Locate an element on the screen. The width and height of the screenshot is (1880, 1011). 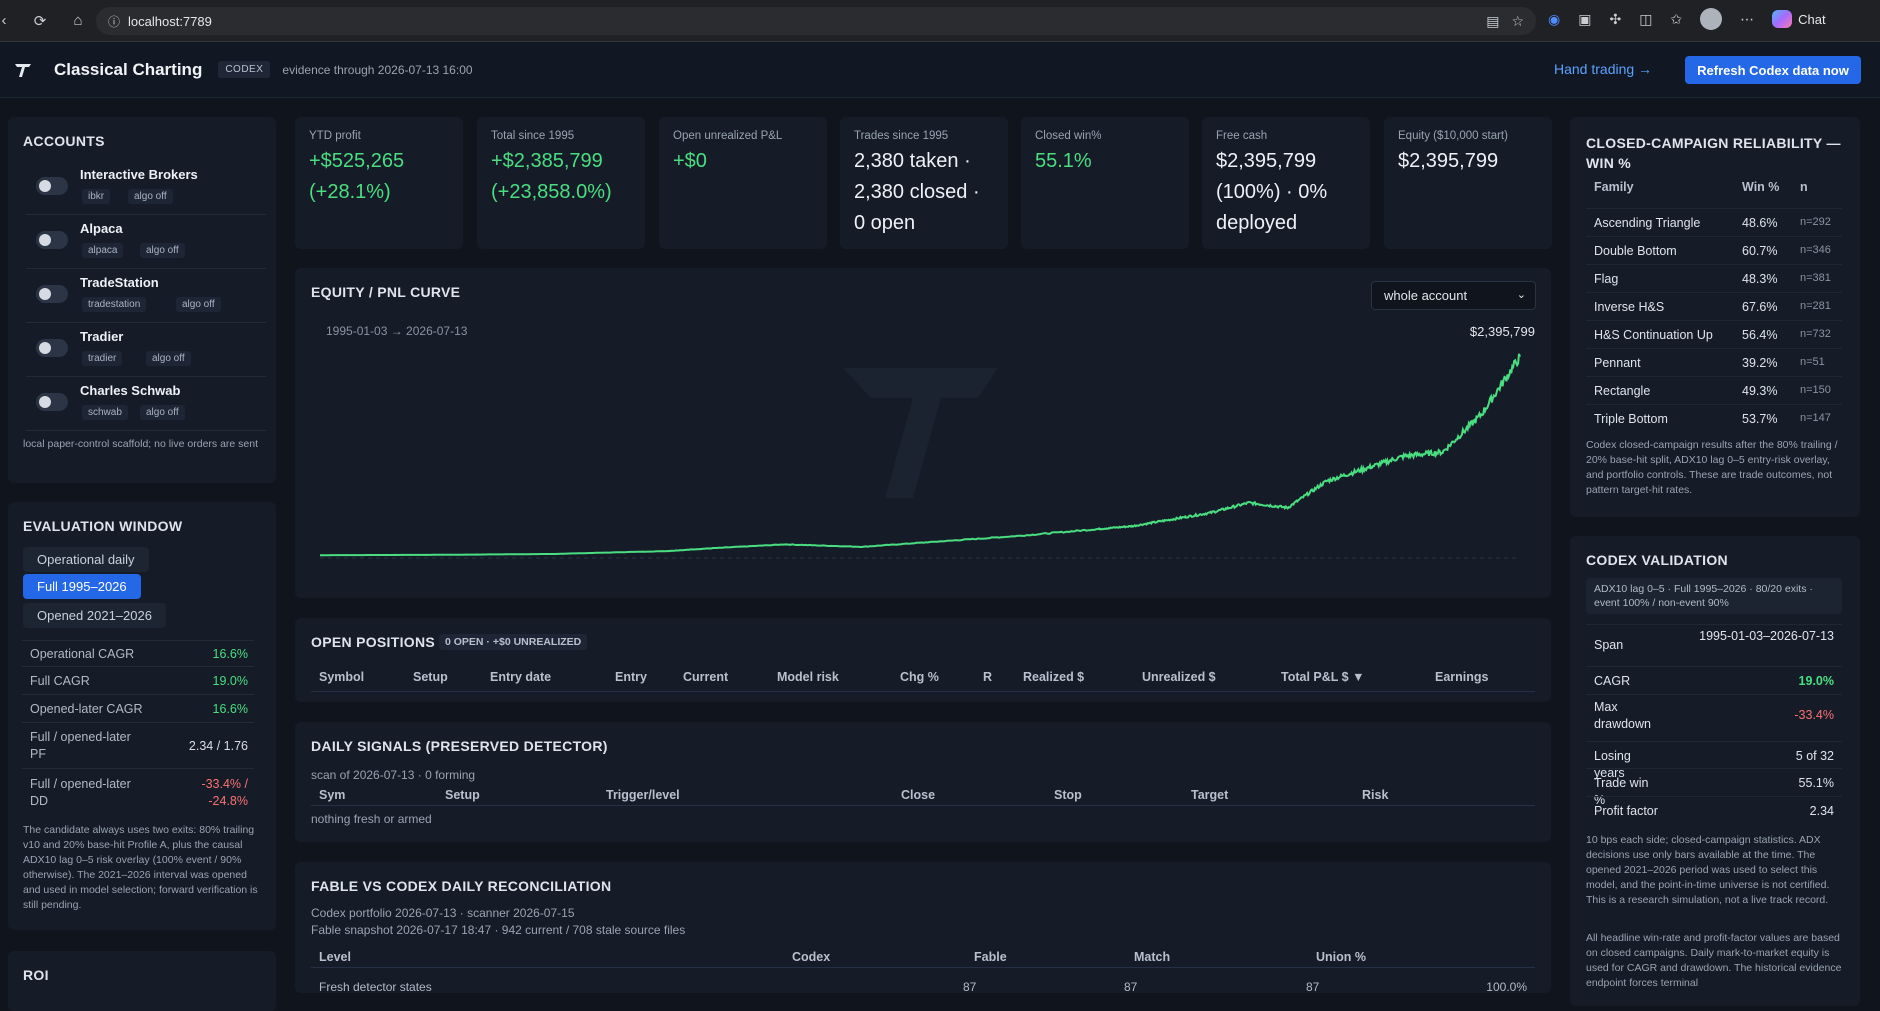
equity-date-range: 1995-01-03 → 2026-07-13 is located at coordinates (397, 331).